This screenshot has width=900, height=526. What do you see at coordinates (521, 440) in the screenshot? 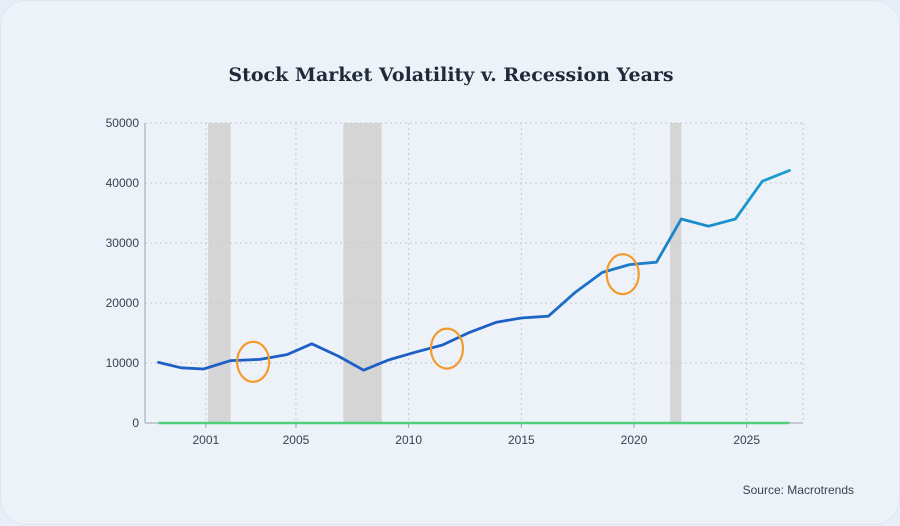
I see `x-tick-label: 2015` at bounding box center [521, 440].